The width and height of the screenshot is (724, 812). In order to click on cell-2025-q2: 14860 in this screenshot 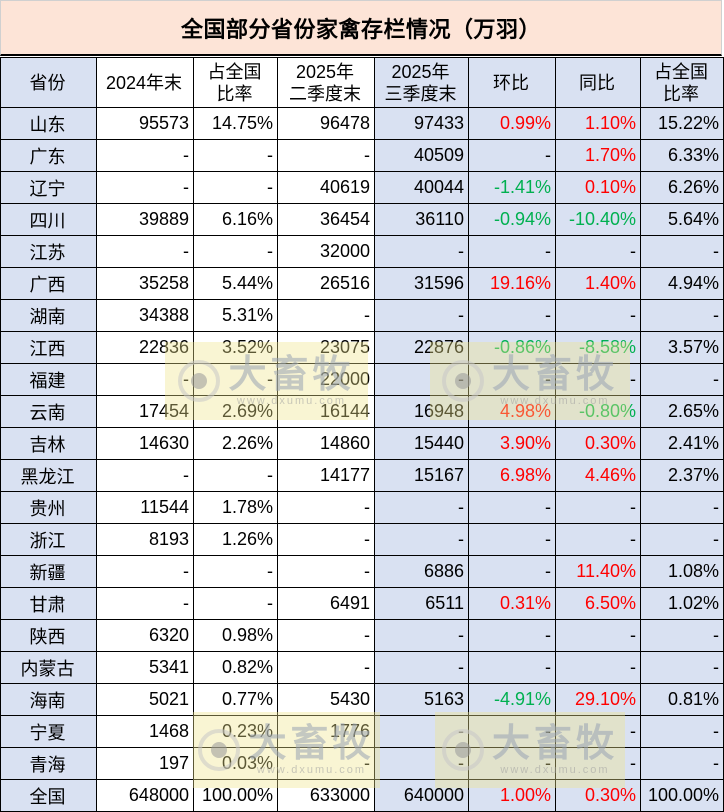, I will do `click(326, 443)`.